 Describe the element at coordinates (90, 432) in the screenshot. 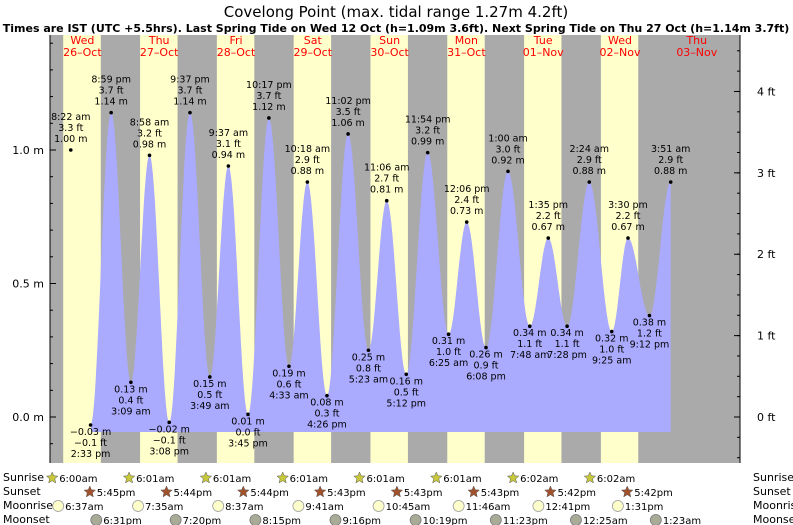

I see `tide-label: −0.03 m` at that location.